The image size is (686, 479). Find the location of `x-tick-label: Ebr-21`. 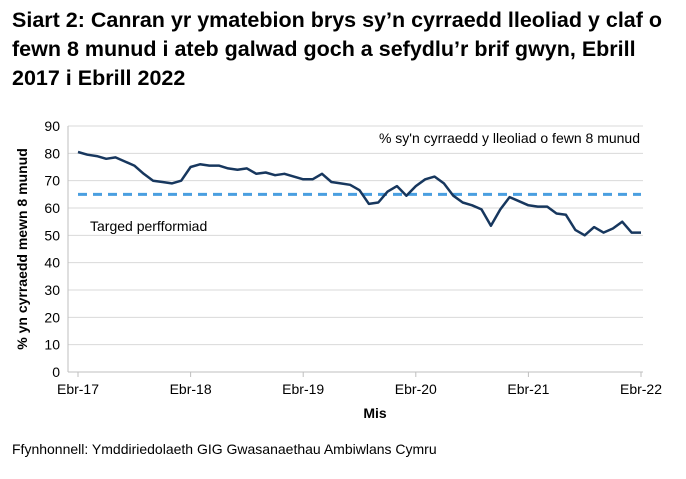

x-tick-label: Ebr-21 is located at coordinates (528, 389).